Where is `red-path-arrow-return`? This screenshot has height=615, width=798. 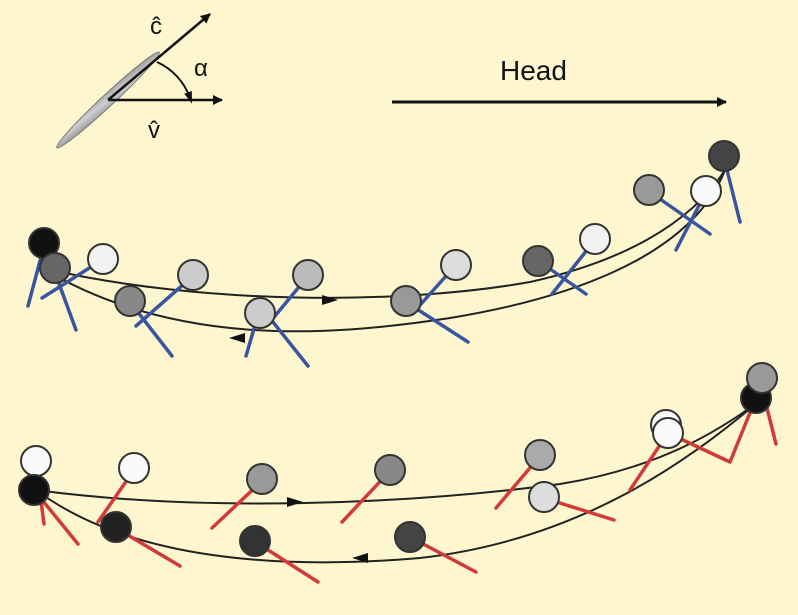
red-path-arrow-return is located at coordinates (360, 558).